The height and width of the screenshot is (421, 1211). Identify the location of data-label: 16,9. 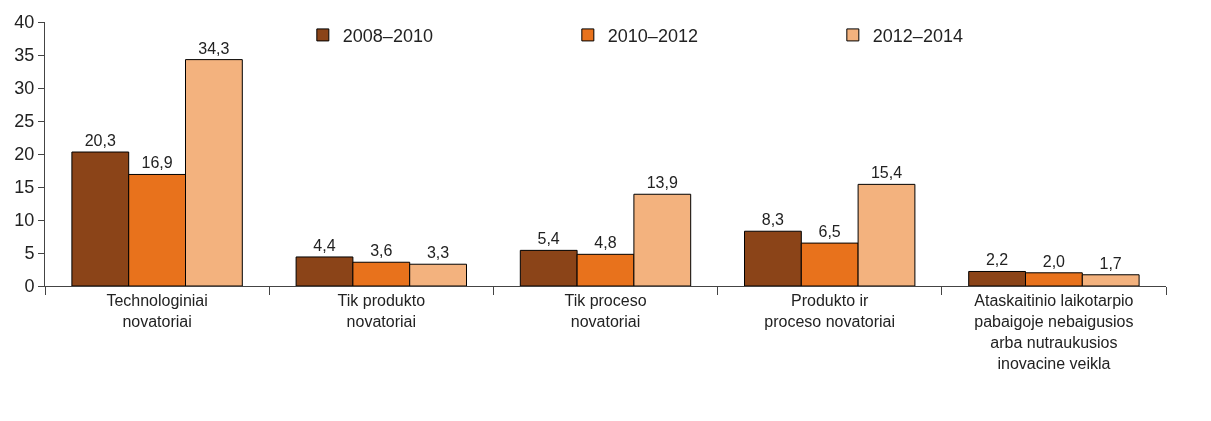
(157, 163).